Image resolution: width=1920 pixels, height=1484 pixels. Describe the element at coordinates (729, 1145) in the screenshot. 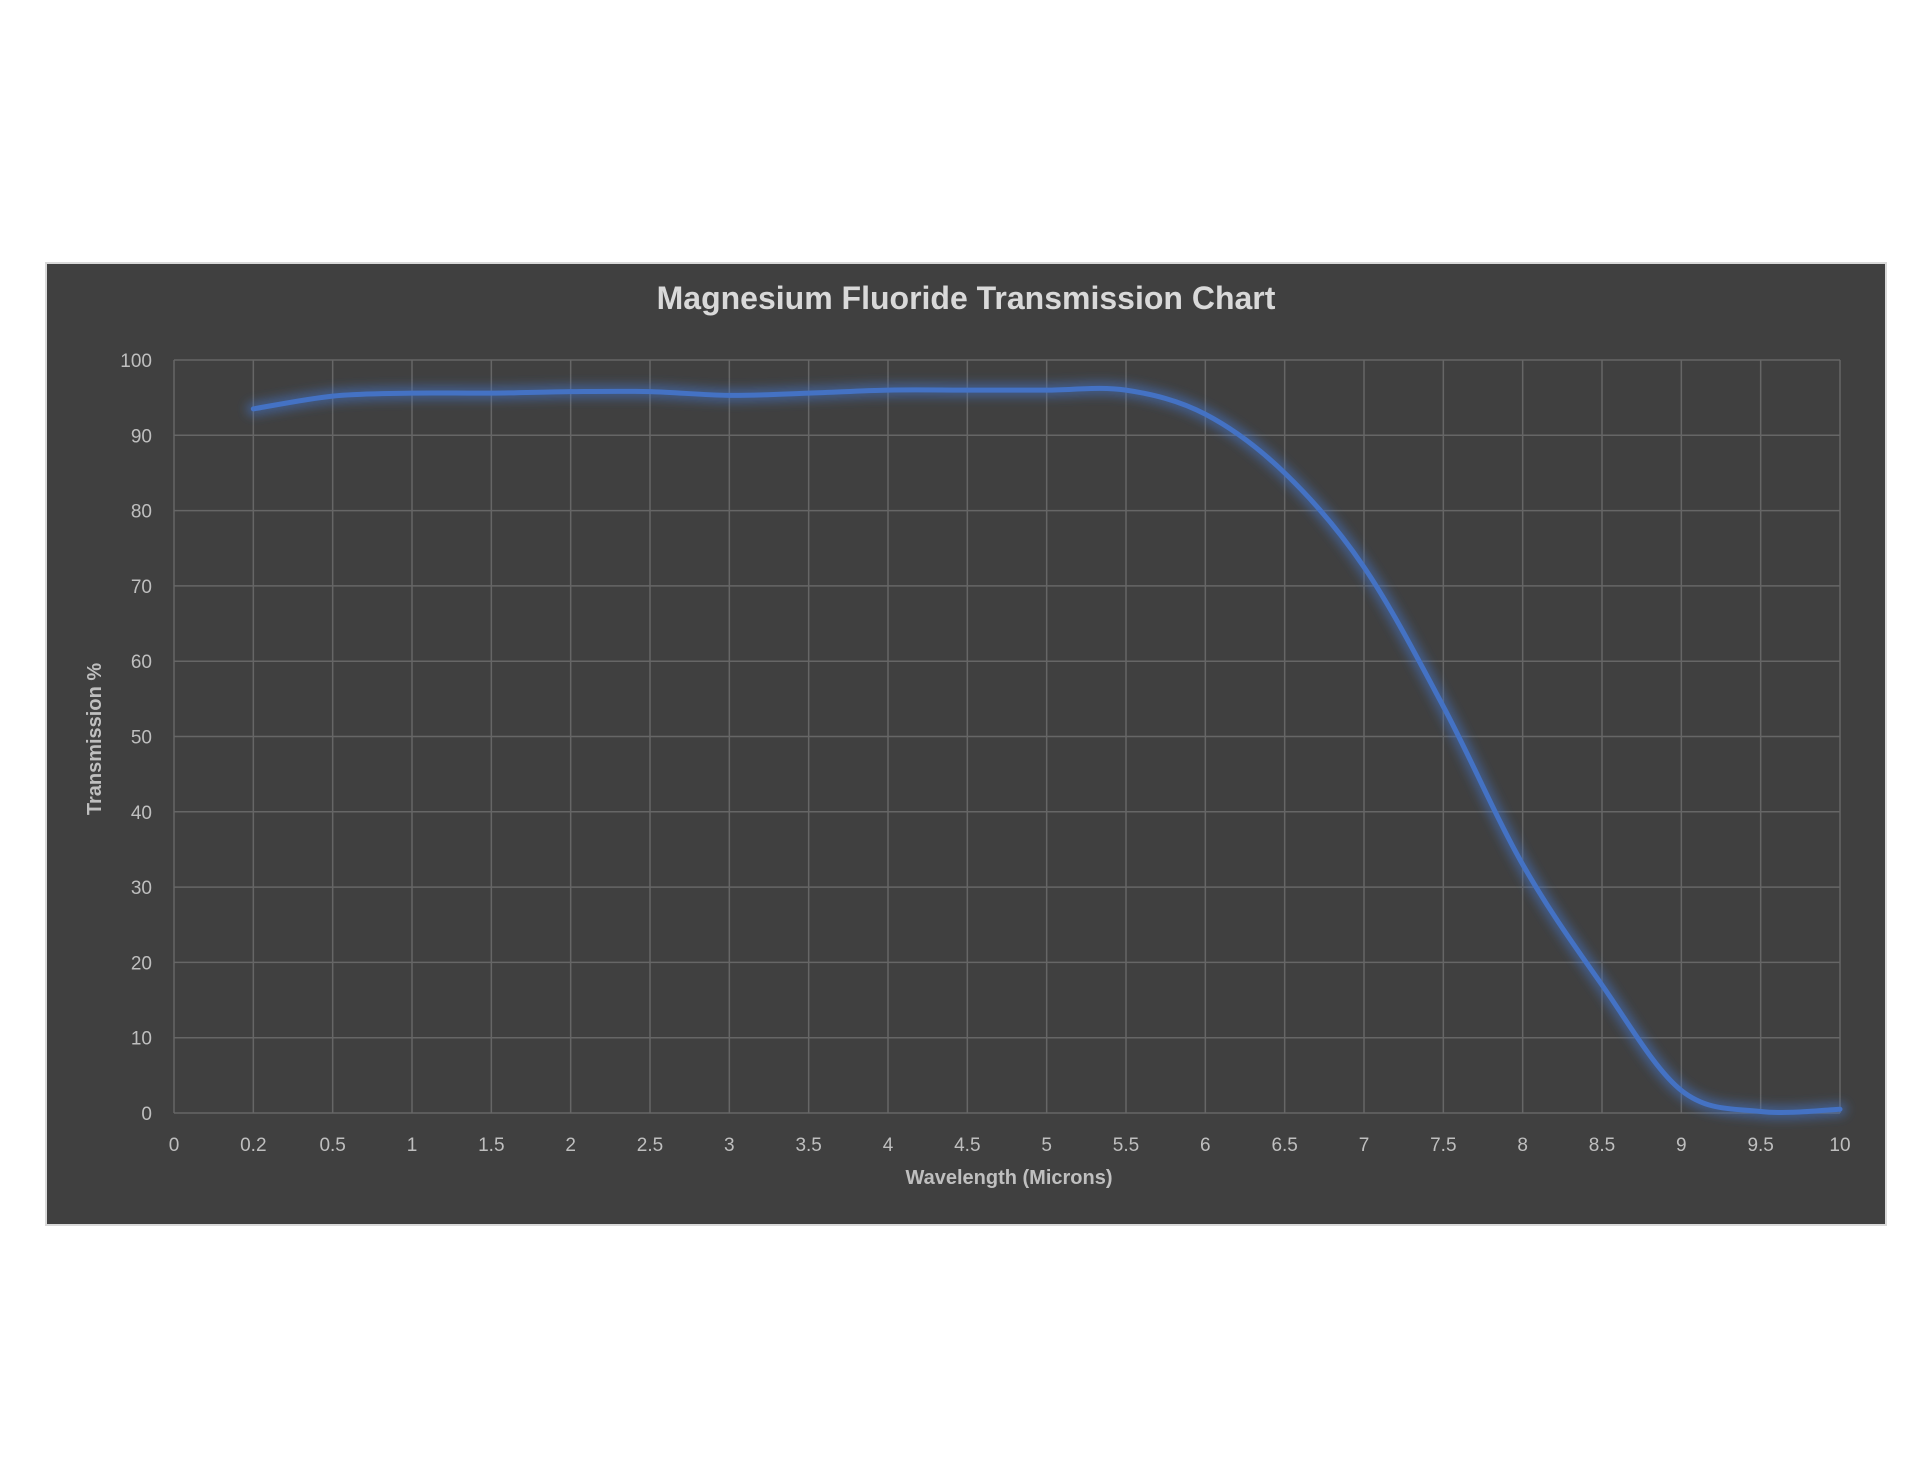

I see `x-tick-label: 3` at that location.